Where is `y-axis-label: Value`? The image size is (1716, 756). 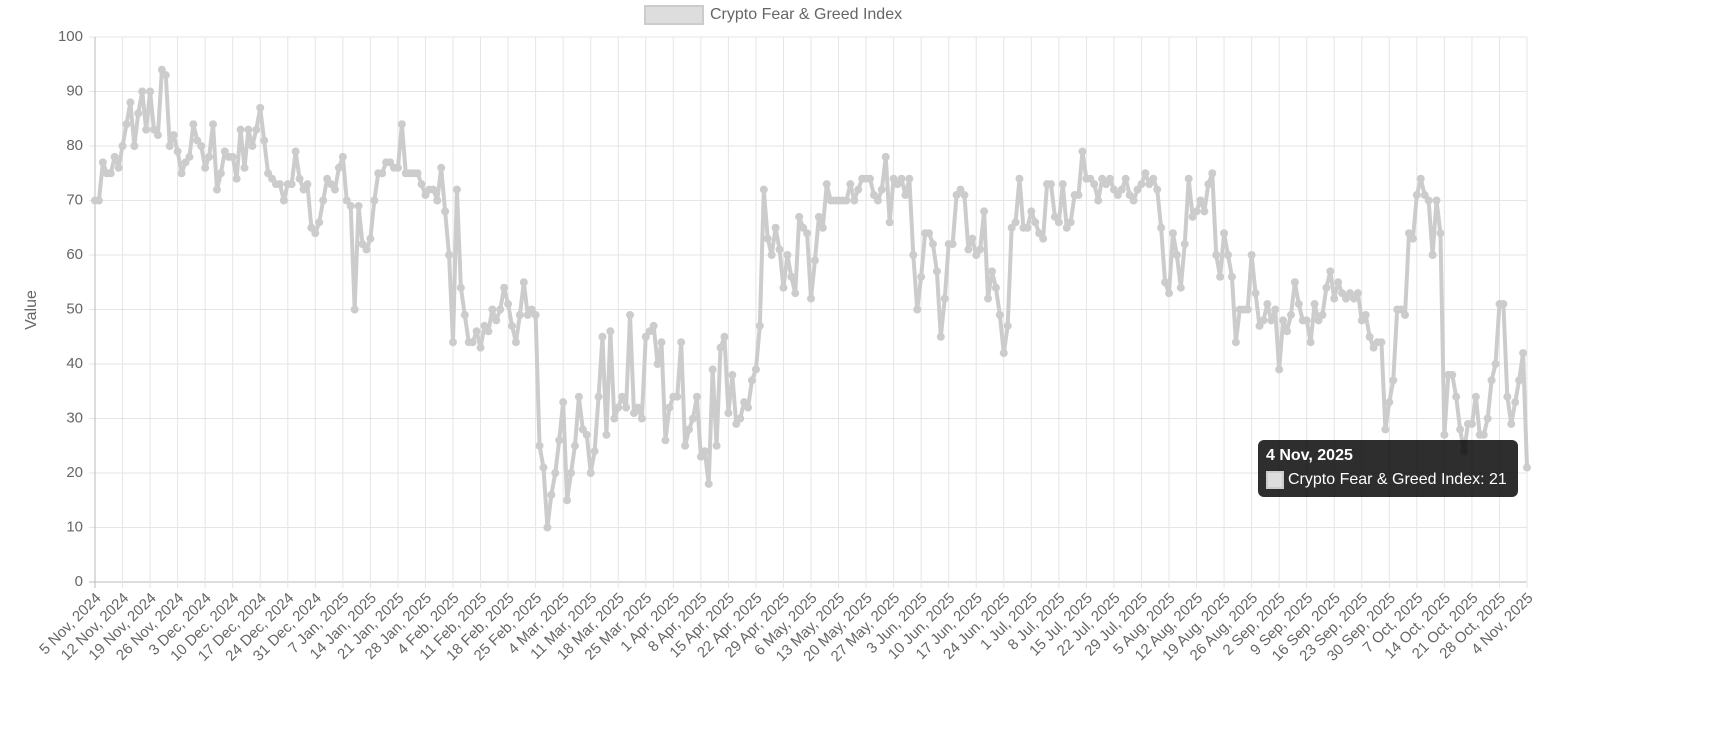 y-axis-label: Value is located at coordinates (31, 310).